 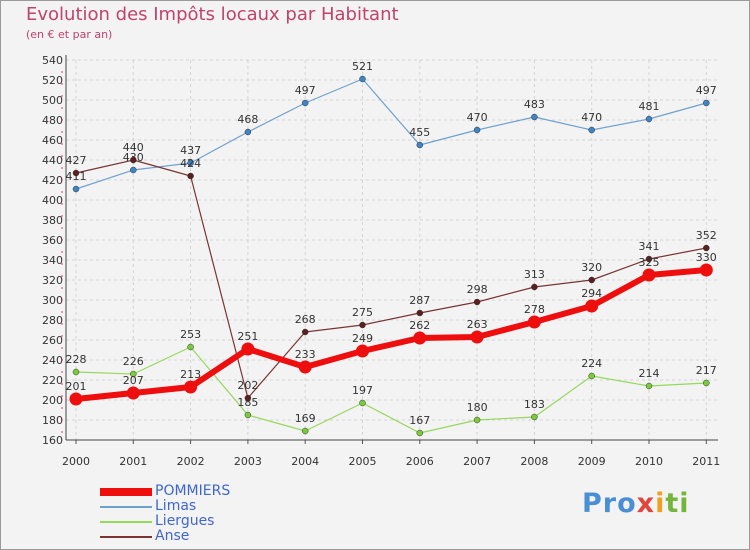 What do you see at coordinates (591, 267) in the screenshot?
I see `data-label-anse: 320` at bounding box center [591, 267].